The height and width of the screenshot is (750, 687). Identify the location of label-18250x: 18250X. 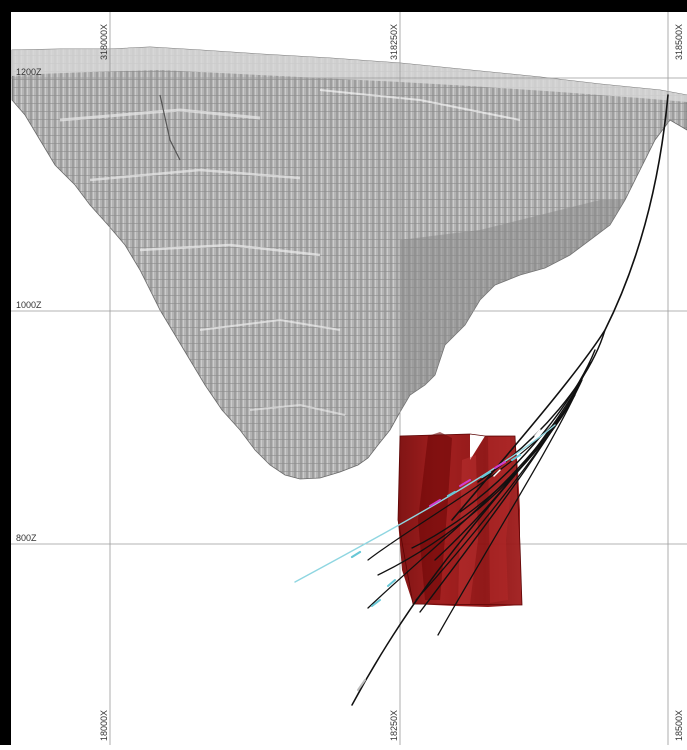
(394, 725).